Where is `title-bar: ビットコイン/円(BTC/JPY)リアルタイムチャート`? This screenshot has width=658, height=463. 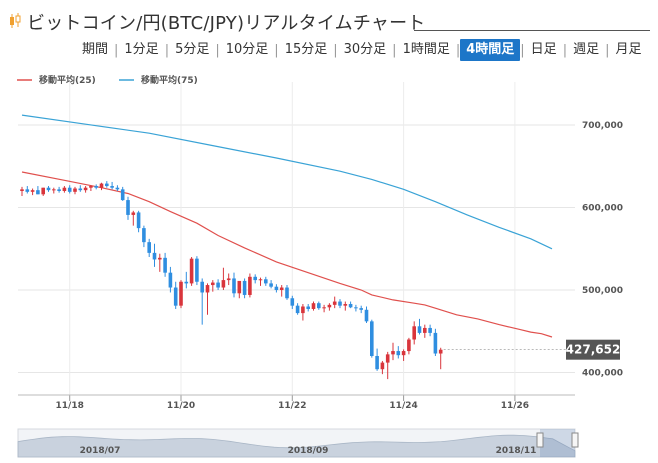 title-bar: ビットコイン/円(BTC/JPY)リアルタイムチャート is located at coordinates (329, 20).